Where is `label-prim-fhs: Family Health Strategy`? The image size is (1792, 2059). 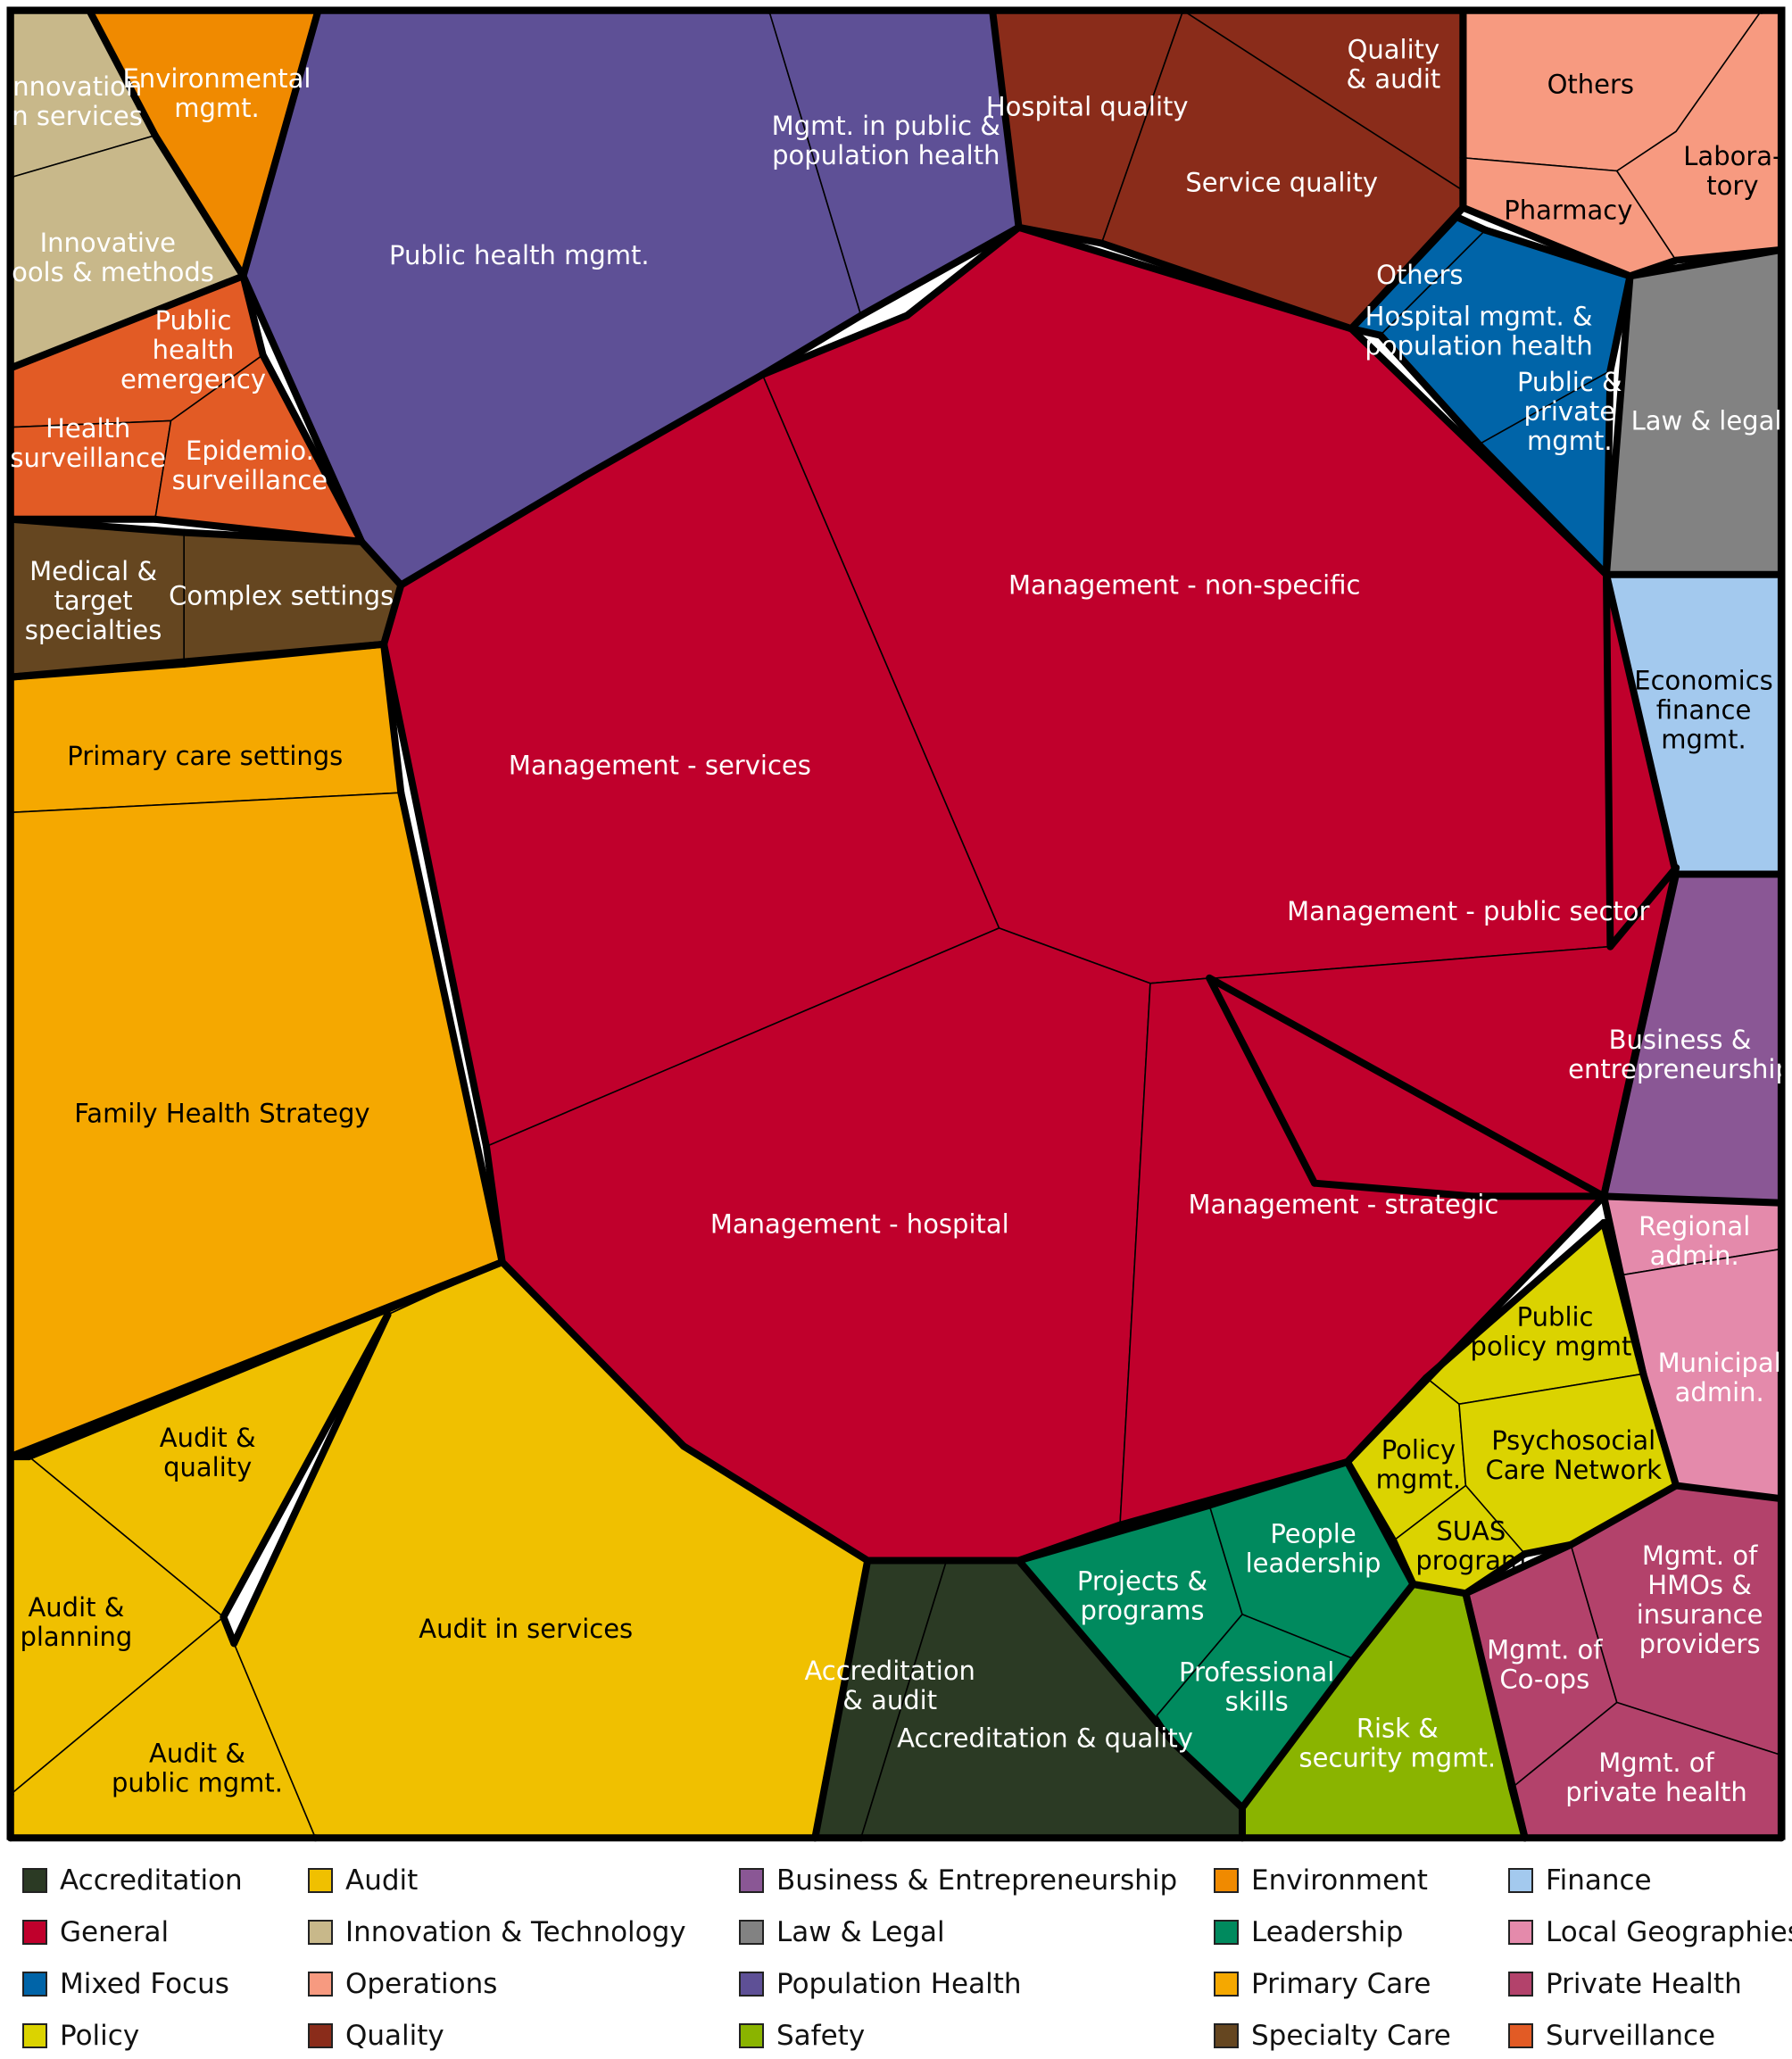 label-prim-fhs: Family Health Strategy is located at coordinates (221, 1114).